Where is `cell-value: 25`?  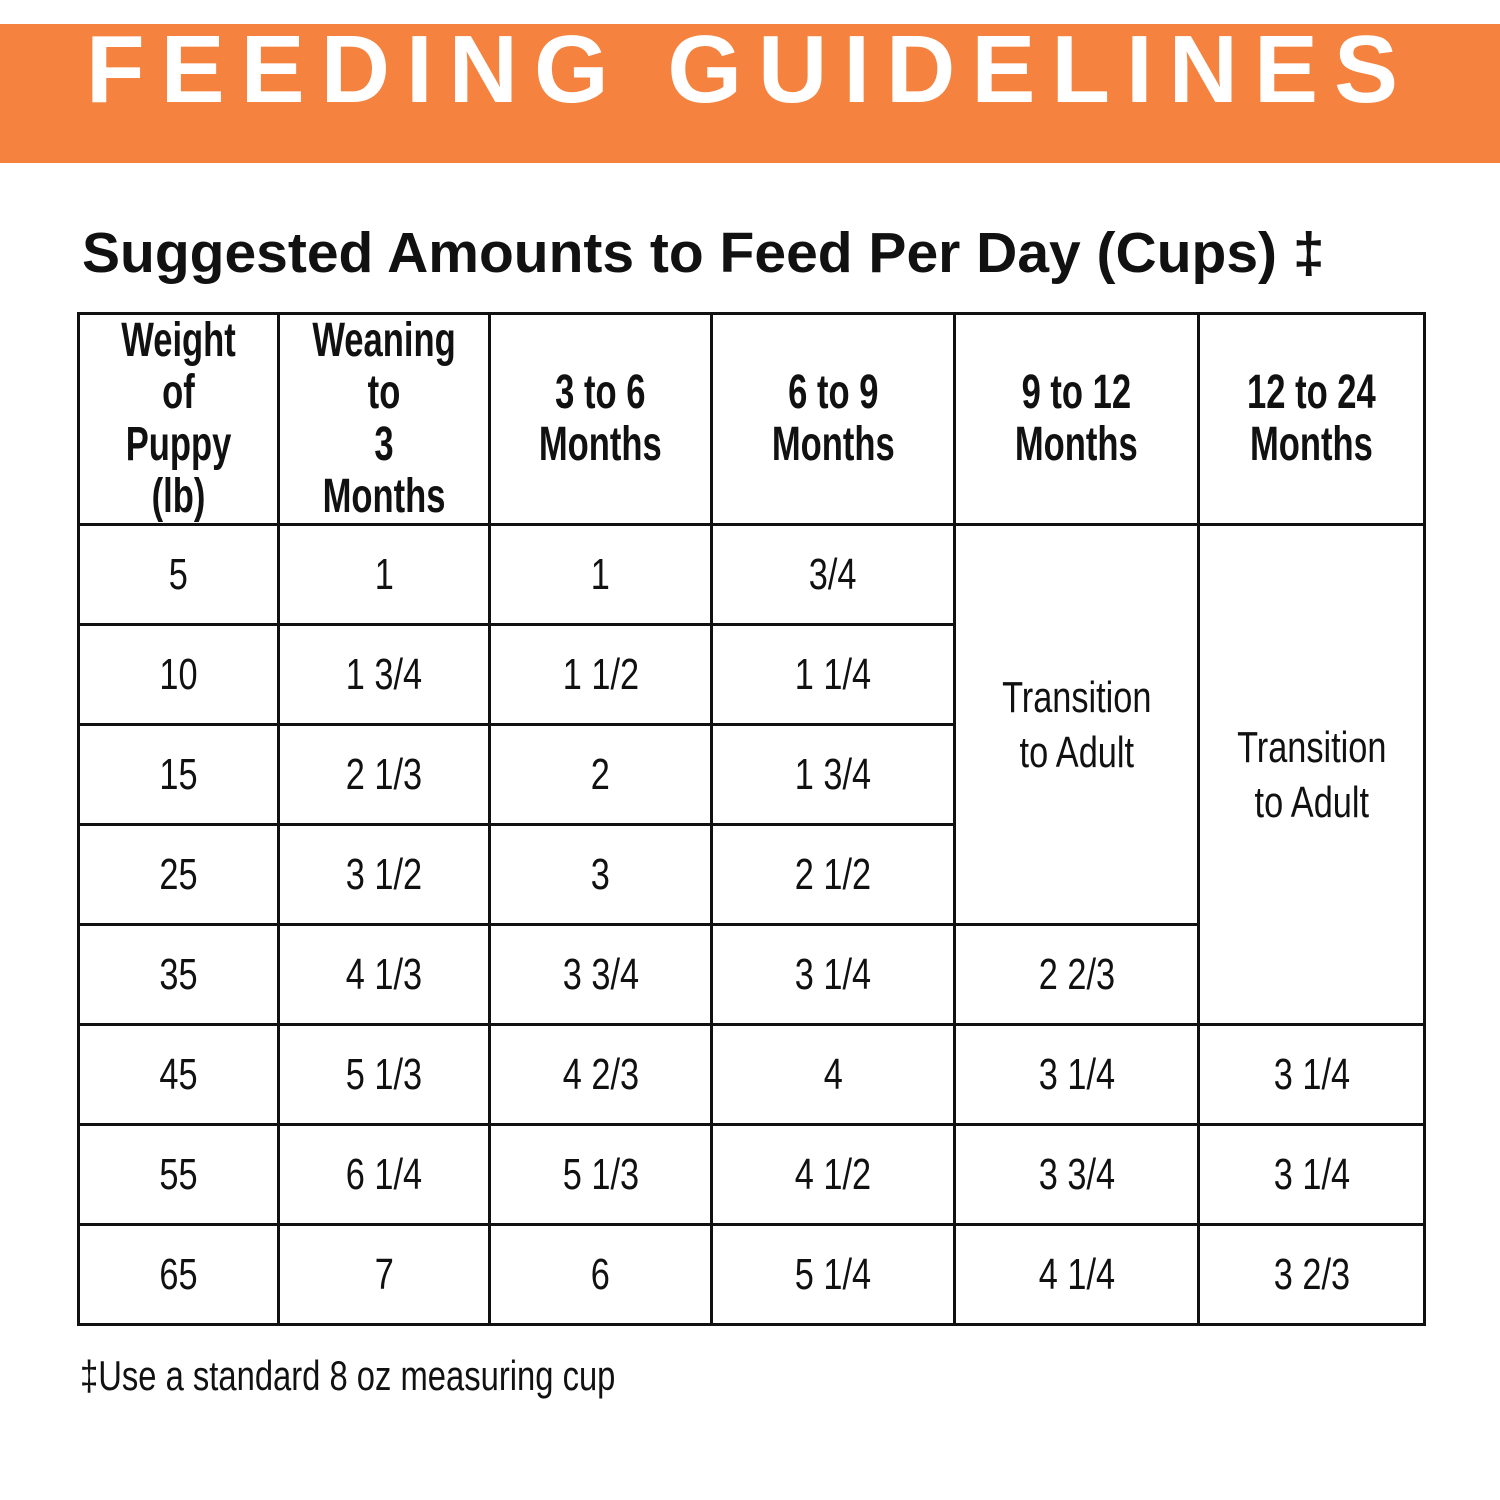 cell-value: 25 is located at coordinates (178, 874).